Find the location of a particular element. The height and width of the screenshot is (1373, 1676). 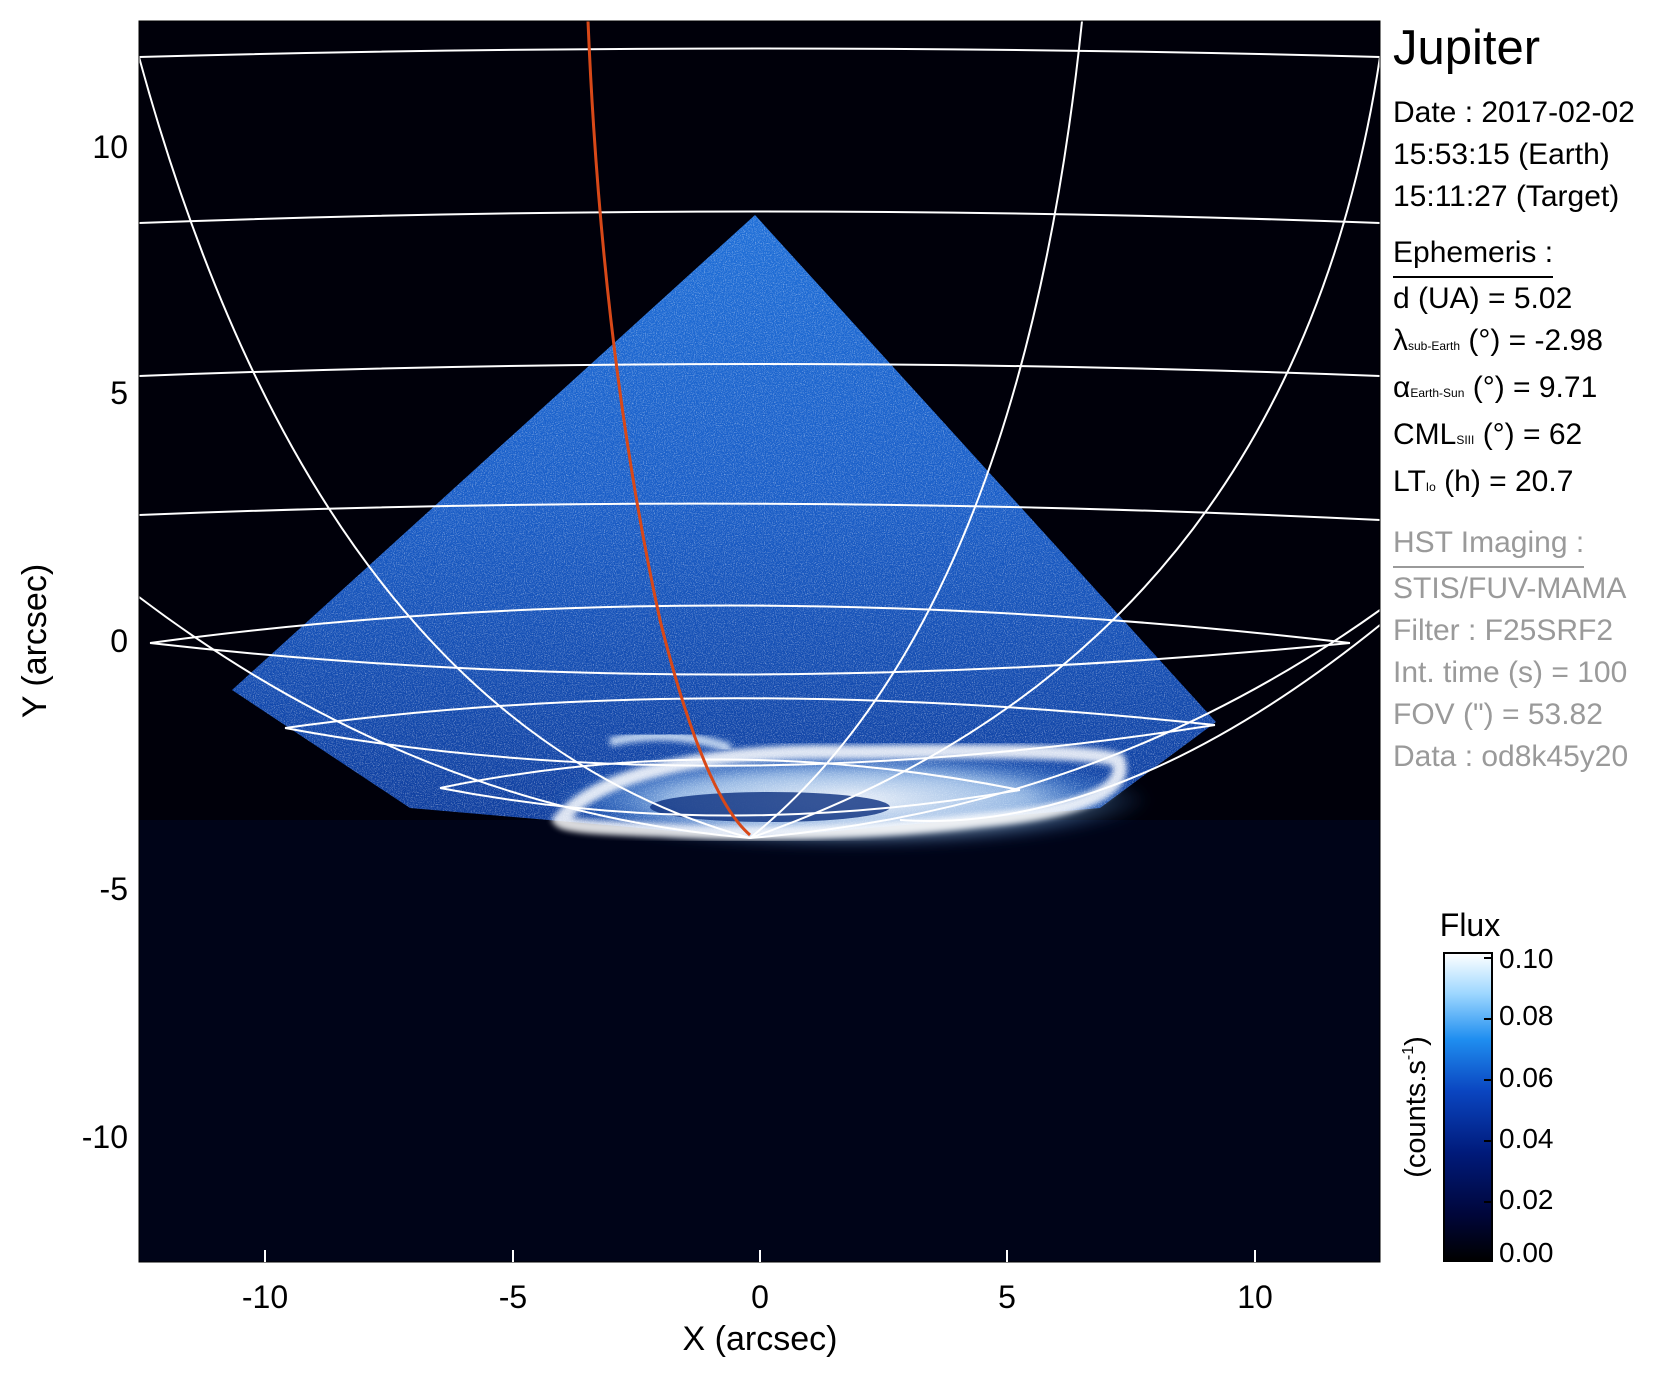

y-tick-label: 5 is located at coordinates (119, 393).